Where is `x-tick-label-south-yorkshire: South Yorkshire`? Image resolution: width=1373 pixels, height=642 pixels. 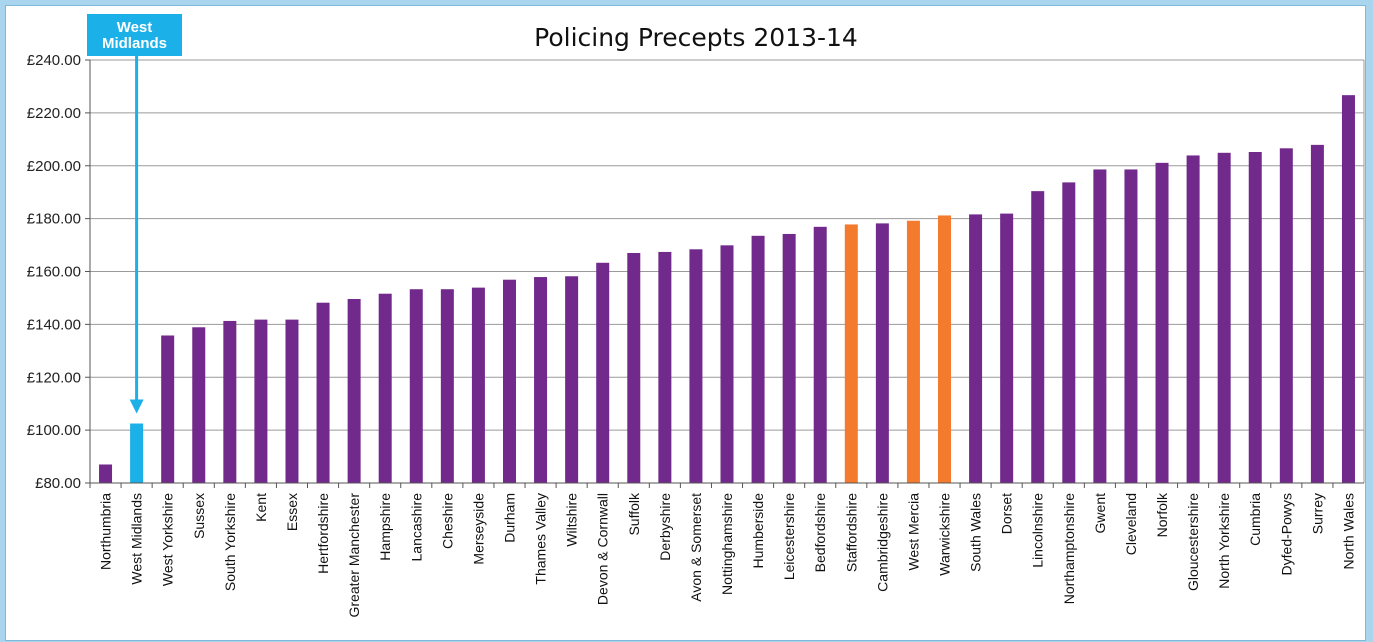
x-tick-label-south-yorkshire: South Yorkshire is located at coordinates (230, 542).